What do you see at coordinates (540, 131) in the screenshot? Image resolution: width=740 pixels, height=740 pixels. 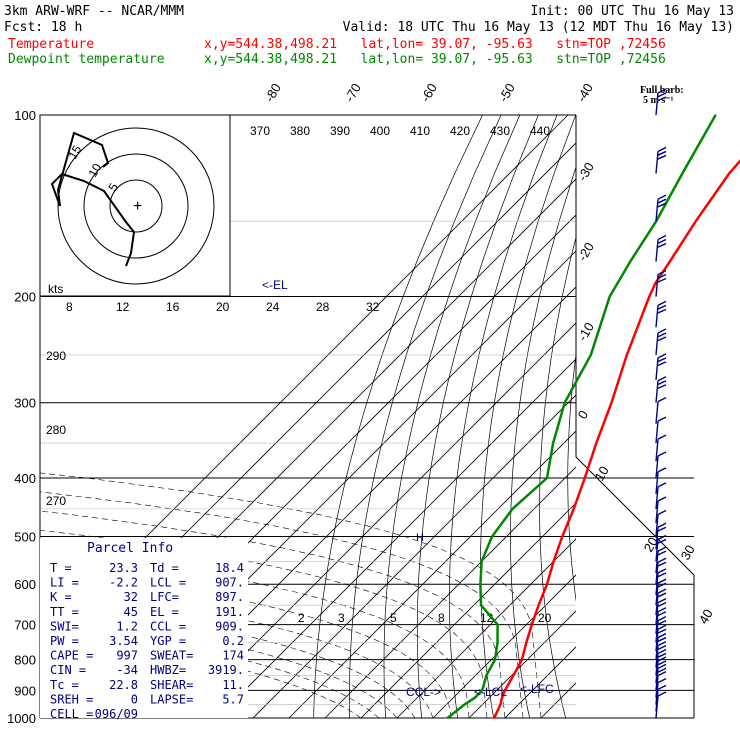 I see `theta-label: 440` at bounding box center [540, 131].